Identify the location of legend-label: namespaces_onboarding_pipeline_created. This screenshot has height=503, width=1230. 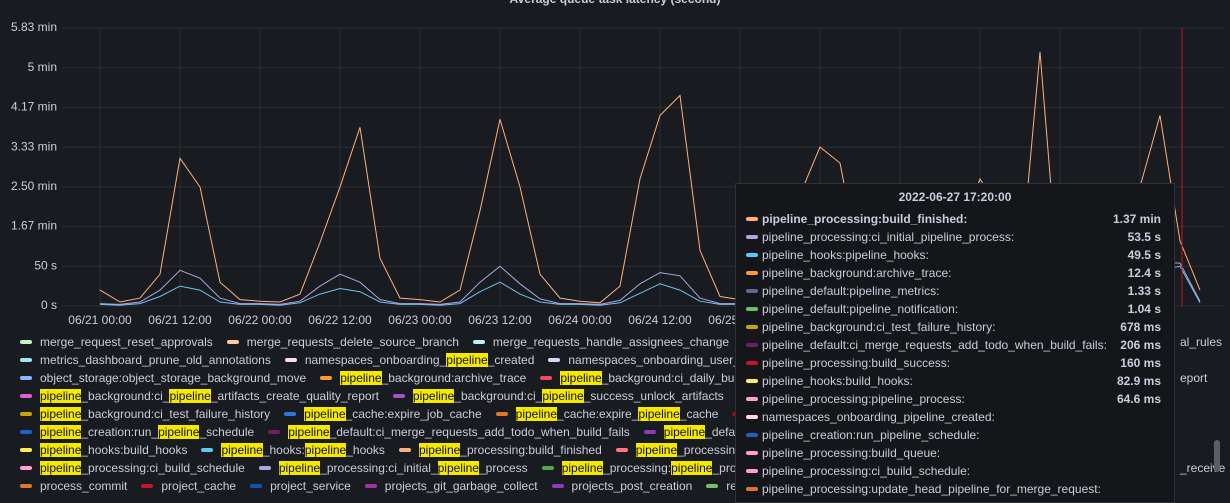
(419, 360).